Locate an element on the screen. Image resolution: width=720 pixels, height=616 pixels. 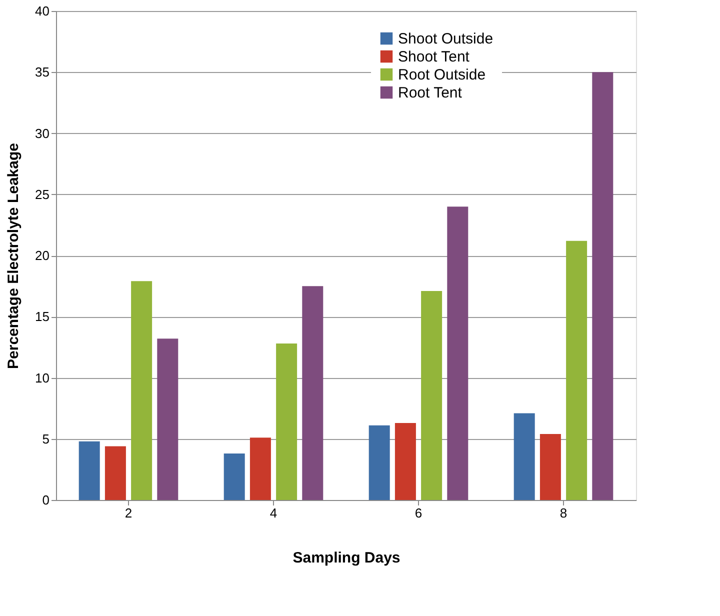
legend-label: Shoot Tent is located at coordinates (434, 57).